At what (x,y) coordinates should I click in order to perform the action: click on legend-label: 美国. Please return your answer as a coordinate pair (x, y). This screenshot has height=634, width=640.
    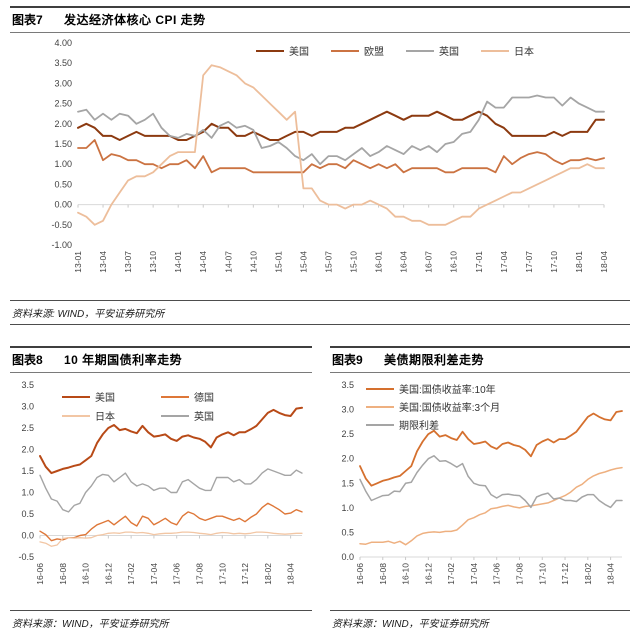
    Looking at the image, I should click on (299, 52).